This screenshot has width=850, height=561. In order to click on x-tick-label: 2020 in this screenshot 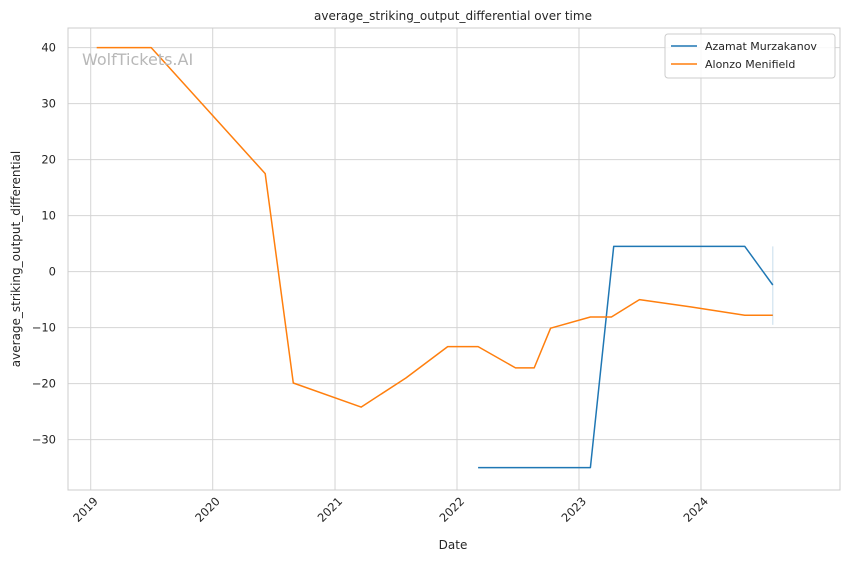, I will do `click(207, 509)`.